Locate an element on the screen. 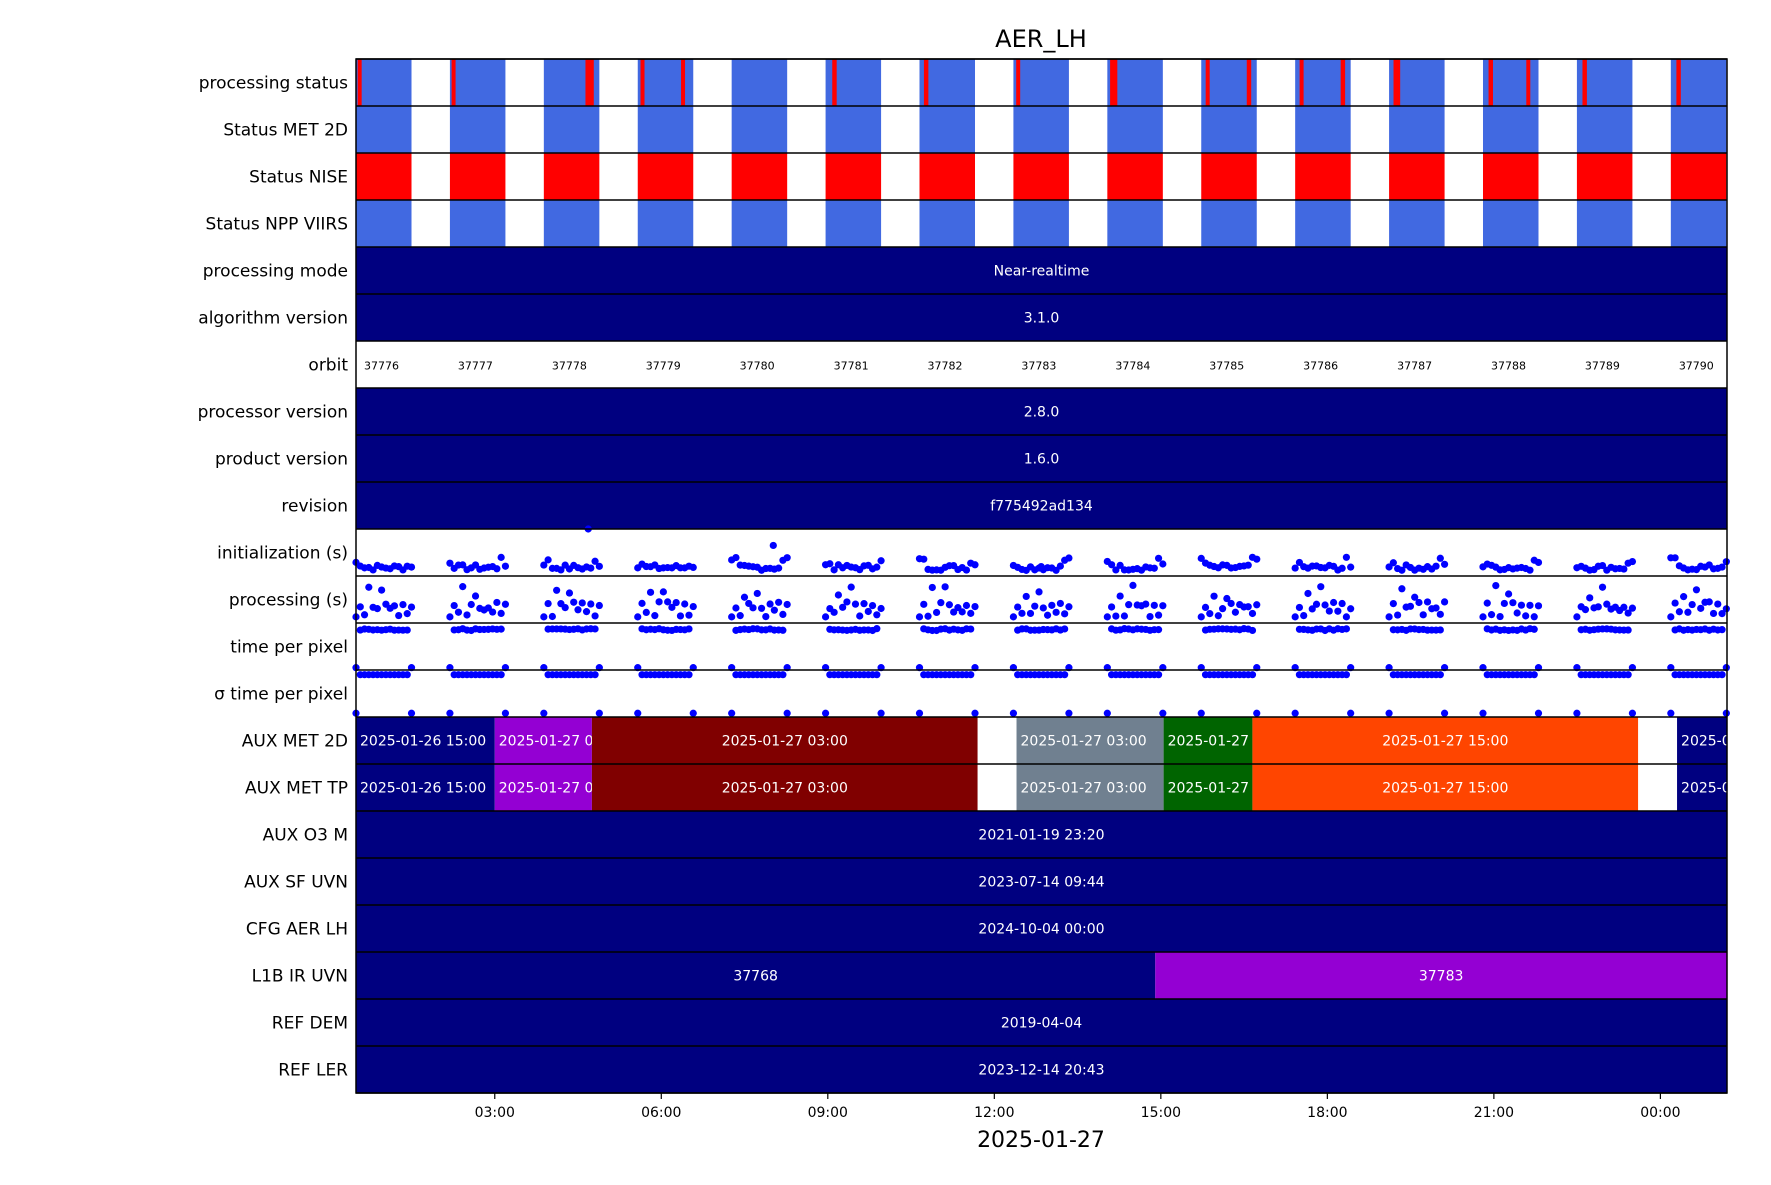 The height and width of the screenshot is (1185, 1771). constant-bar-label: 2021-01-19 23:20 is located at coordinates (1041, 836).